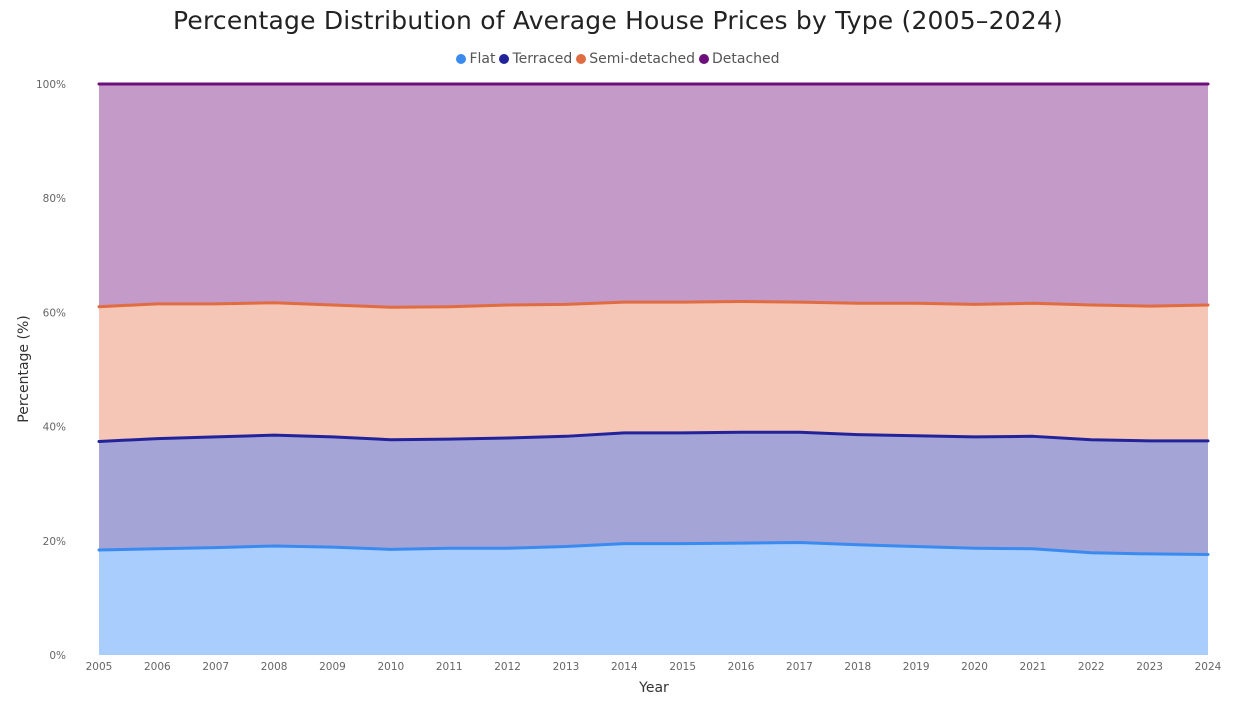  I want to click on legend-label-1: Terraced, so click(542, 59).